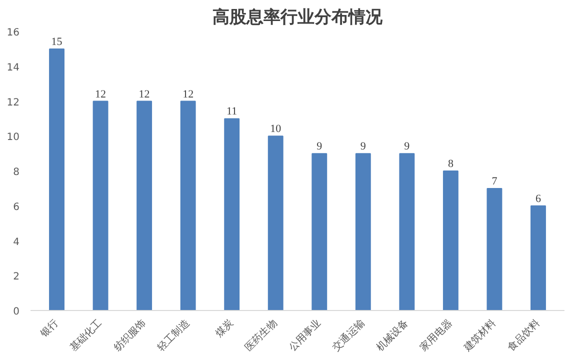  What do you see at coordinates (479, 335) in the screenshot?
I see `x-tick-label: 建筑材料` at bounding box center [479, 335].